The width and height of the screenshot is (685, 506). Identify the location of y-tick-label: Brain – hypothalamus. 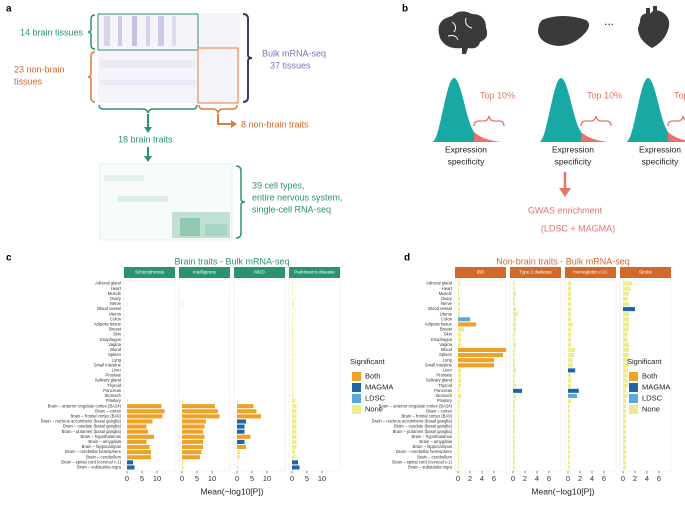
(431, 436).